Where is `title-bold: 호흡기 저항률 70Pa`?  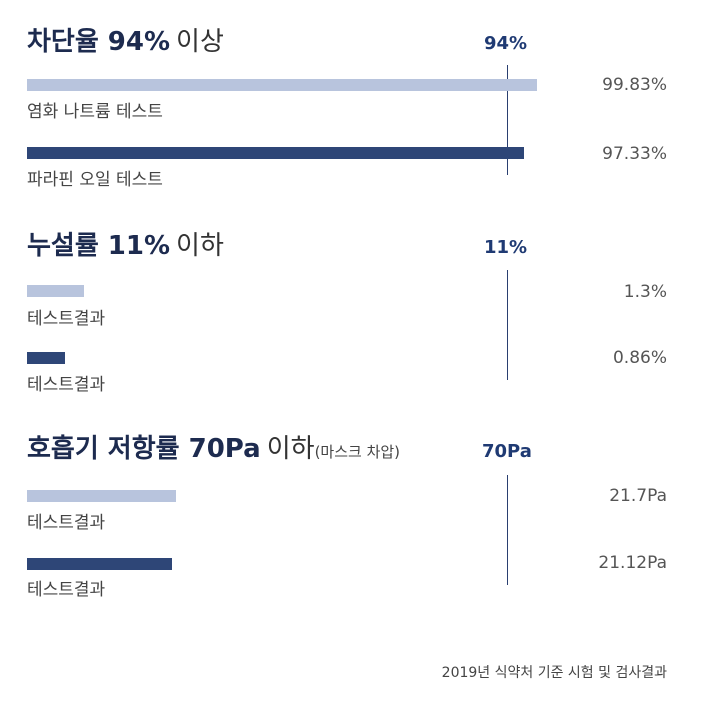 title-bold: 호흡기 저항률 70Pa is located at coordinates (144, 449).